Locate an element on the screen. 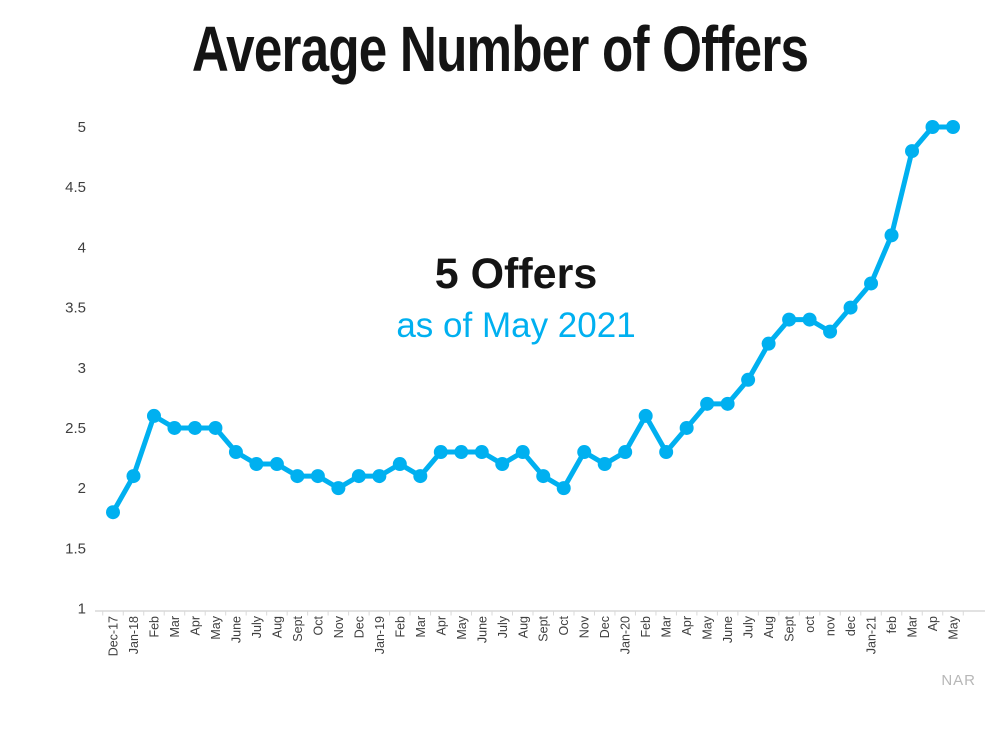 This screenshot has height=749, width=1000. x-tick-label: Jan-20 is located at coordinates (626, 635).